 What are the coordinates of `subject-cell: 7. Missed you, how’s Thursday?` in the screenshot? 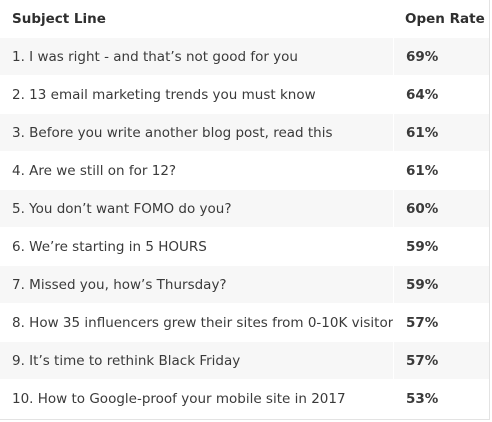 It's located at (119, 284).